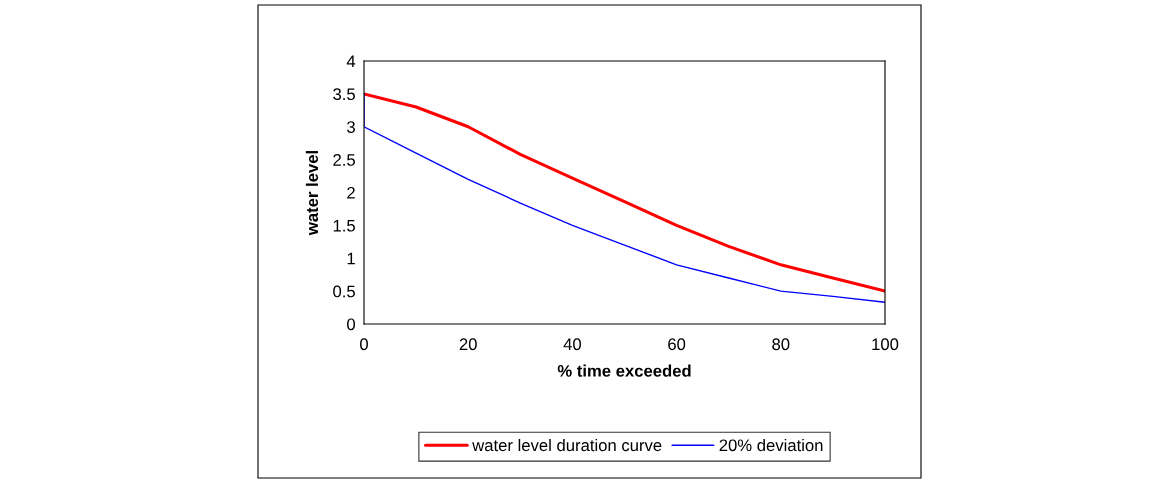 This screenshot has height=483, width=1165. I want to click on y-tick-label: 2.5, so click(344, 160).